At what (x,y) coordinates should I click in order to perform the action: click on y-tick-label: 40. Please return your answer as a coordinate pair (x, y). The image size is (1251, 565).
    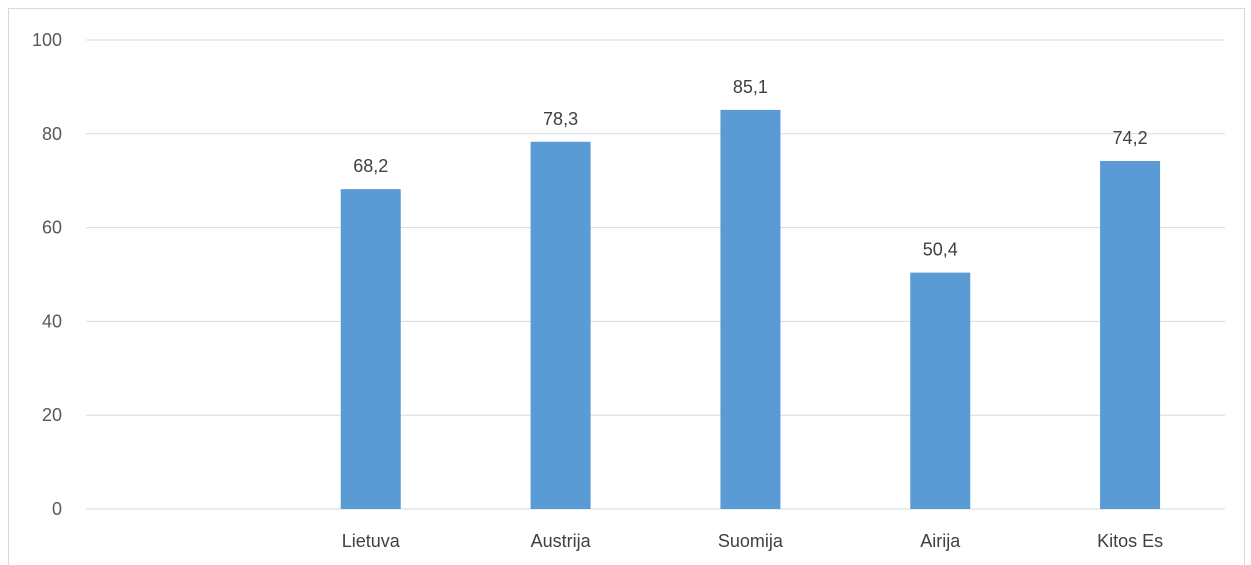
    Looking at the image, I should click on (52, 321).